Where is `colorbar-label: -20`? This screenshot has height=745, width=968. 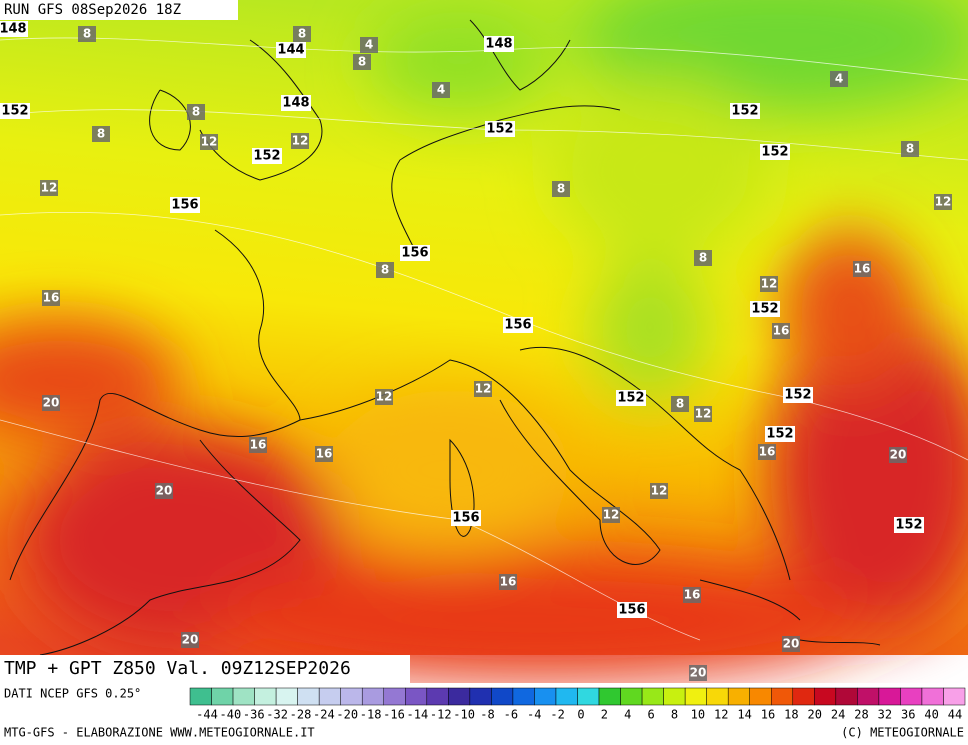
colorbar-label: -20 is located at coordinates (347, 715).